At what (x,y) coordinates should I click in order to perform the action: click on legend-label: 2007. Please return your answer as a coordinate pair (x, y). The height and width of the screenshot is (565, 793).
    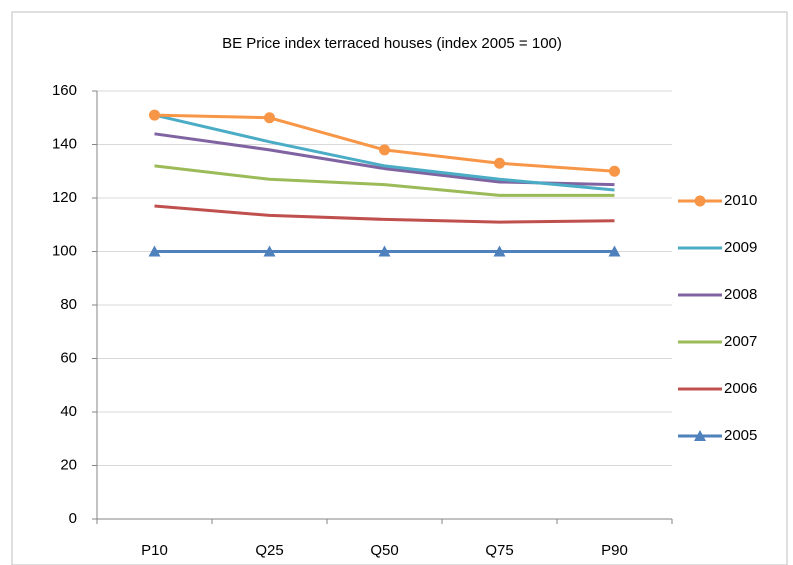
    Looking at the image, I should click on (740, 341).